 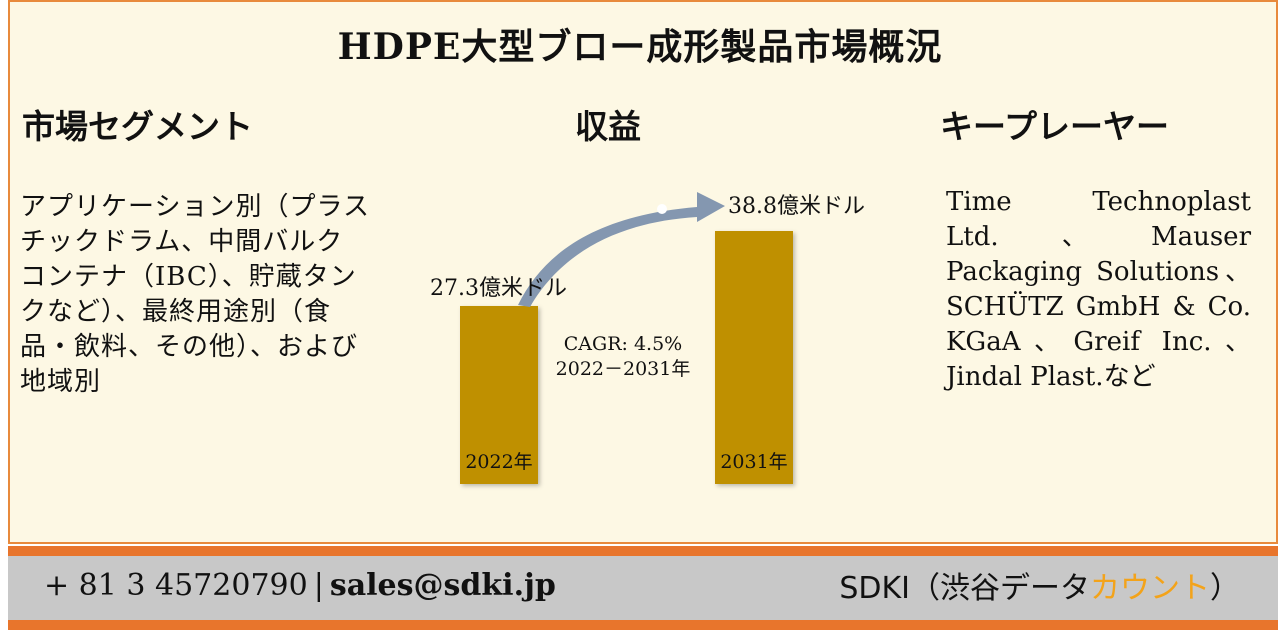 I want to click on contact-info: + 81 3 45720790 | sales@sdki.jp, so click(x=300, y=585).